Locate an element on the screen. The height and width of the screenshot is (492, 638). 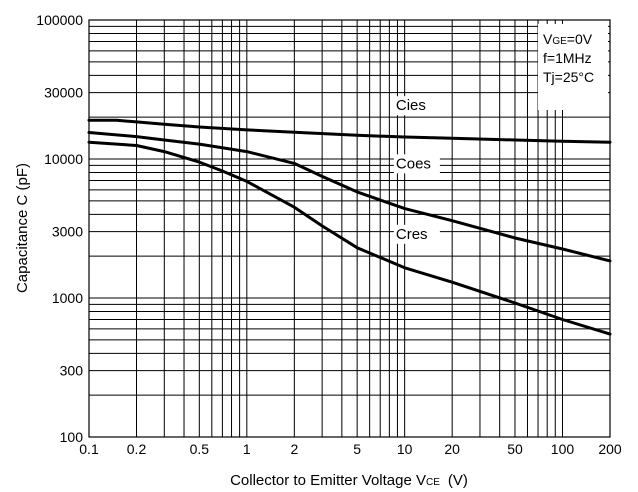
y-tick-label: 300 is located at coordinates (72, 371).